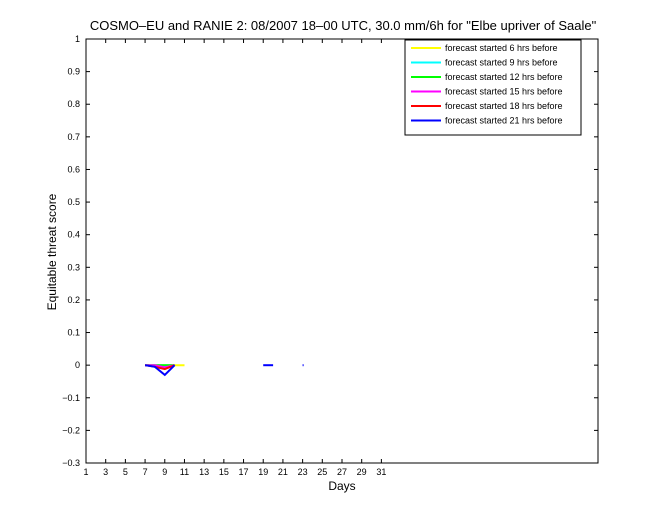  What do you see at coordinates (501, 63) in the screenshot?
I see `legend-label: forecast started 9 hrs before` at bounding box center [501, 63].